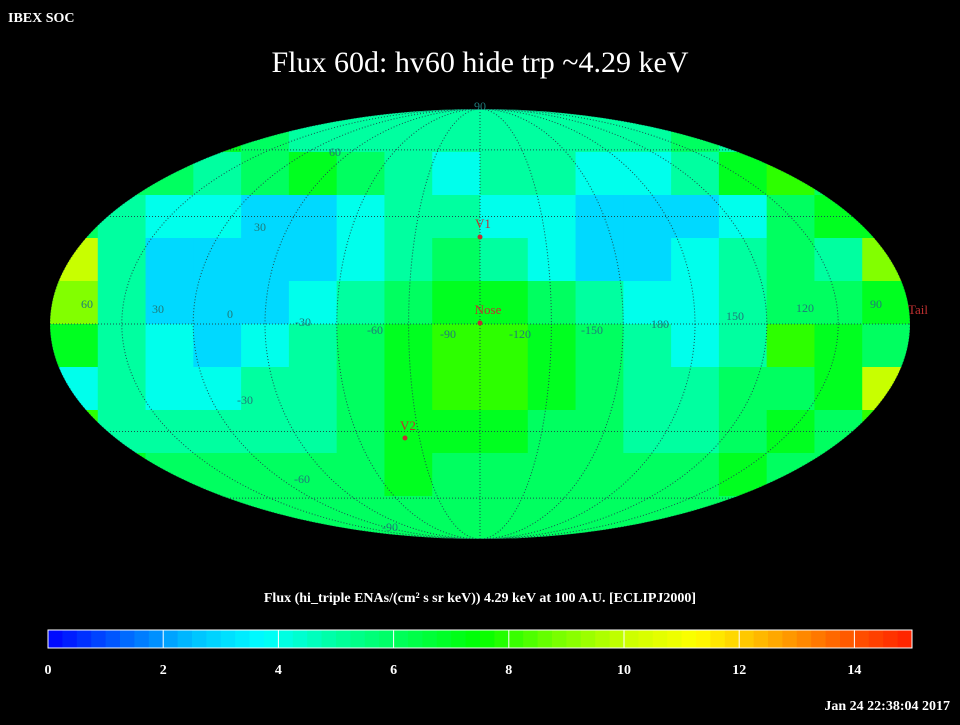 The width and height of the screenshot is (960, 725). Describe the element at coordinates (624, 670) in the screenshot. I see `colorbar-tick-label: 10` at that location.